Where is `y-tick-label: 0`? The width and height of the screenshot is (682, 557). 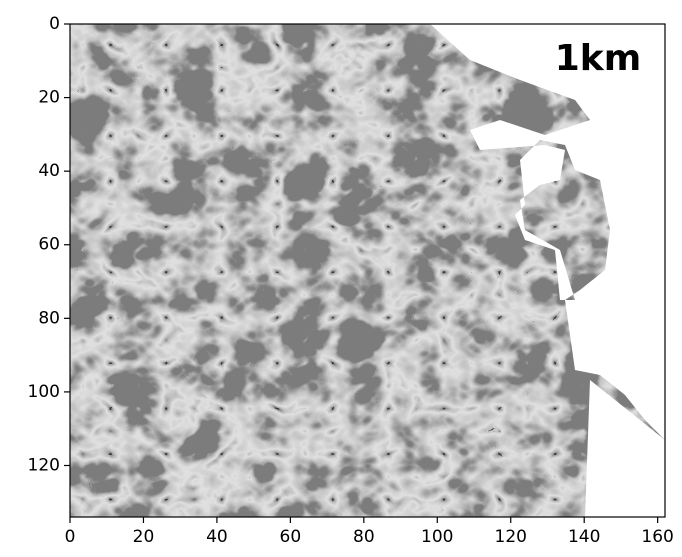
y-tick-label: 0 is located at coordinates (54, 24).